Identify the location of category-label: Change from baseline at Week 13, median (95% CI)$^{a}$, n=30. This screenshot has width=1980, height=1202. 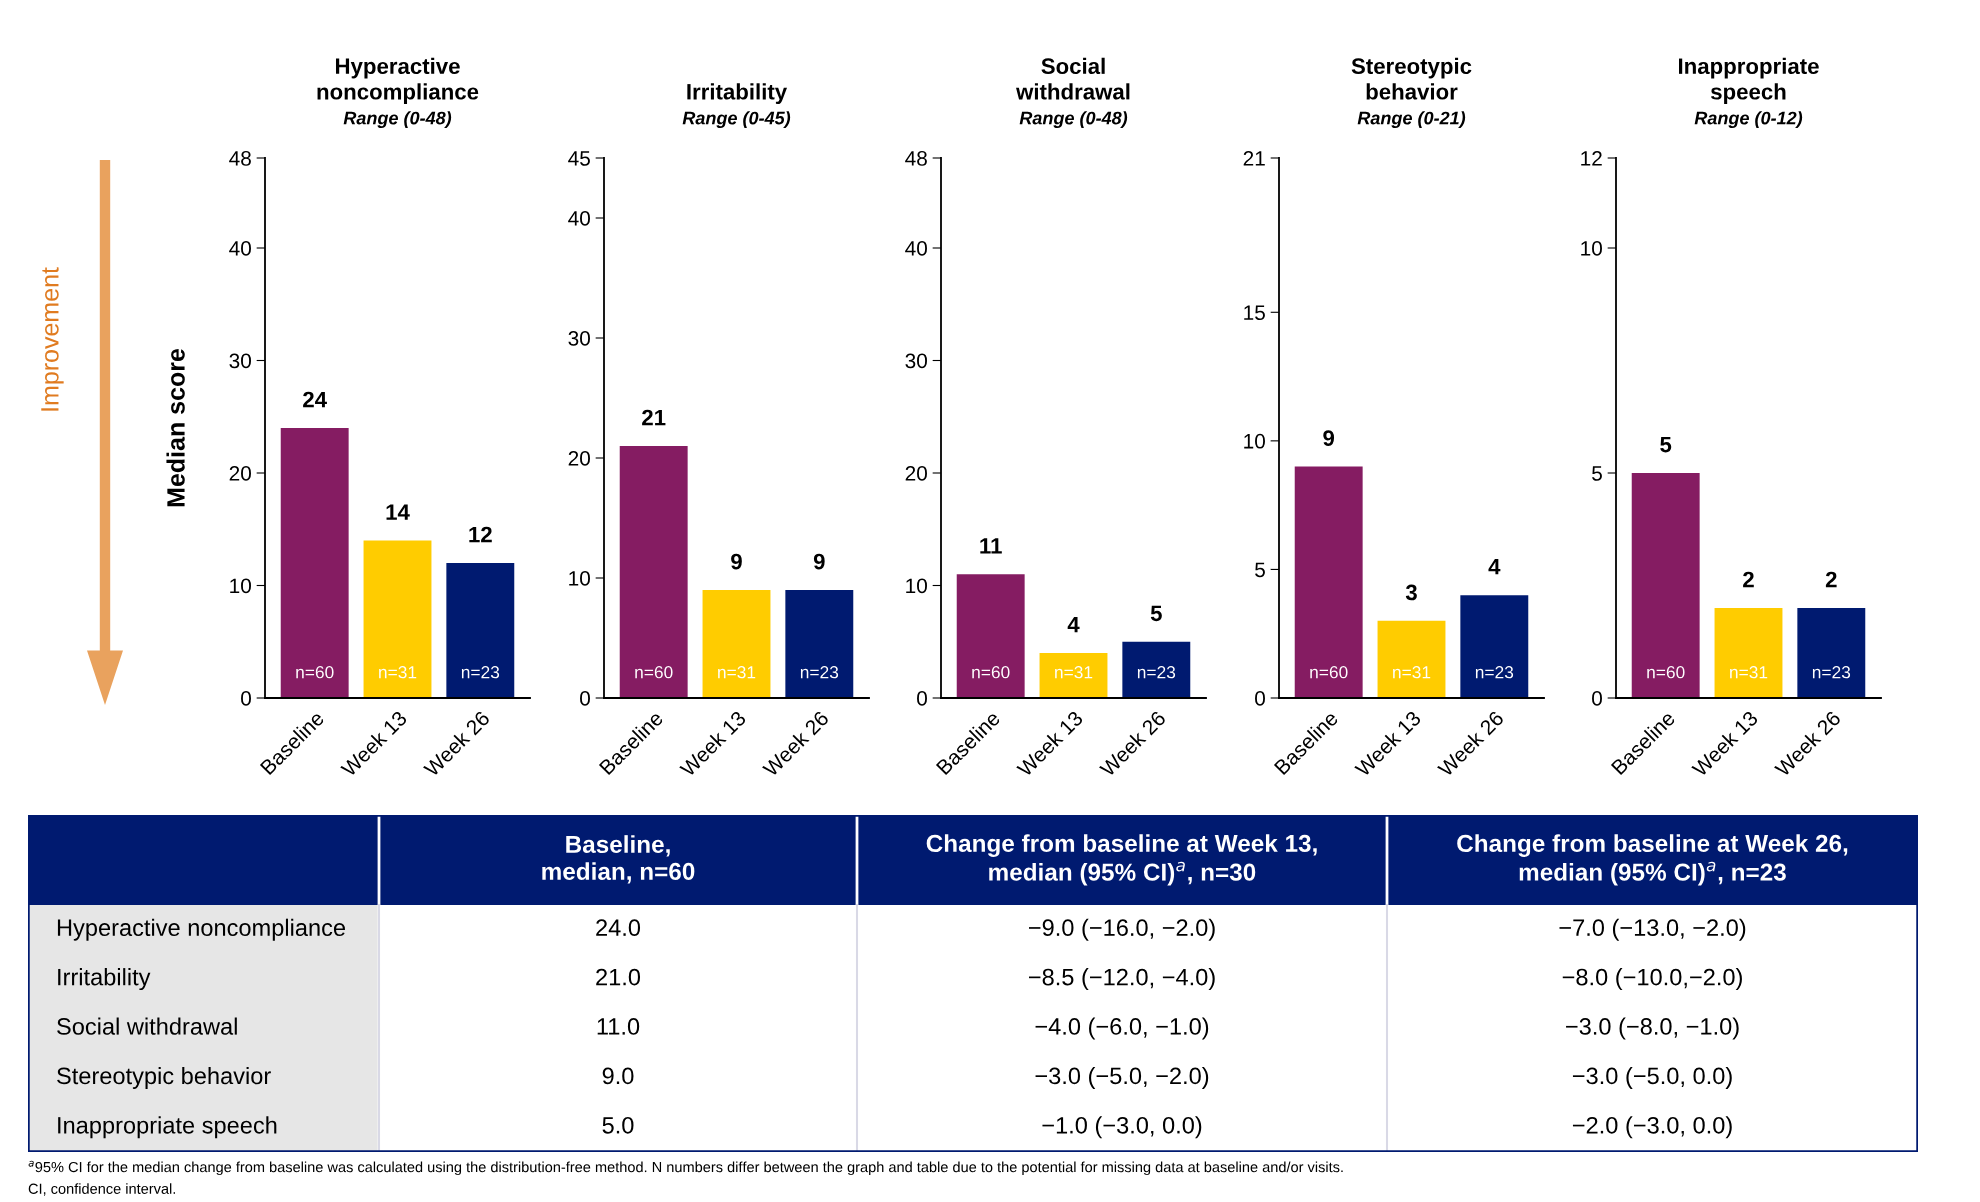
(1121, 860).